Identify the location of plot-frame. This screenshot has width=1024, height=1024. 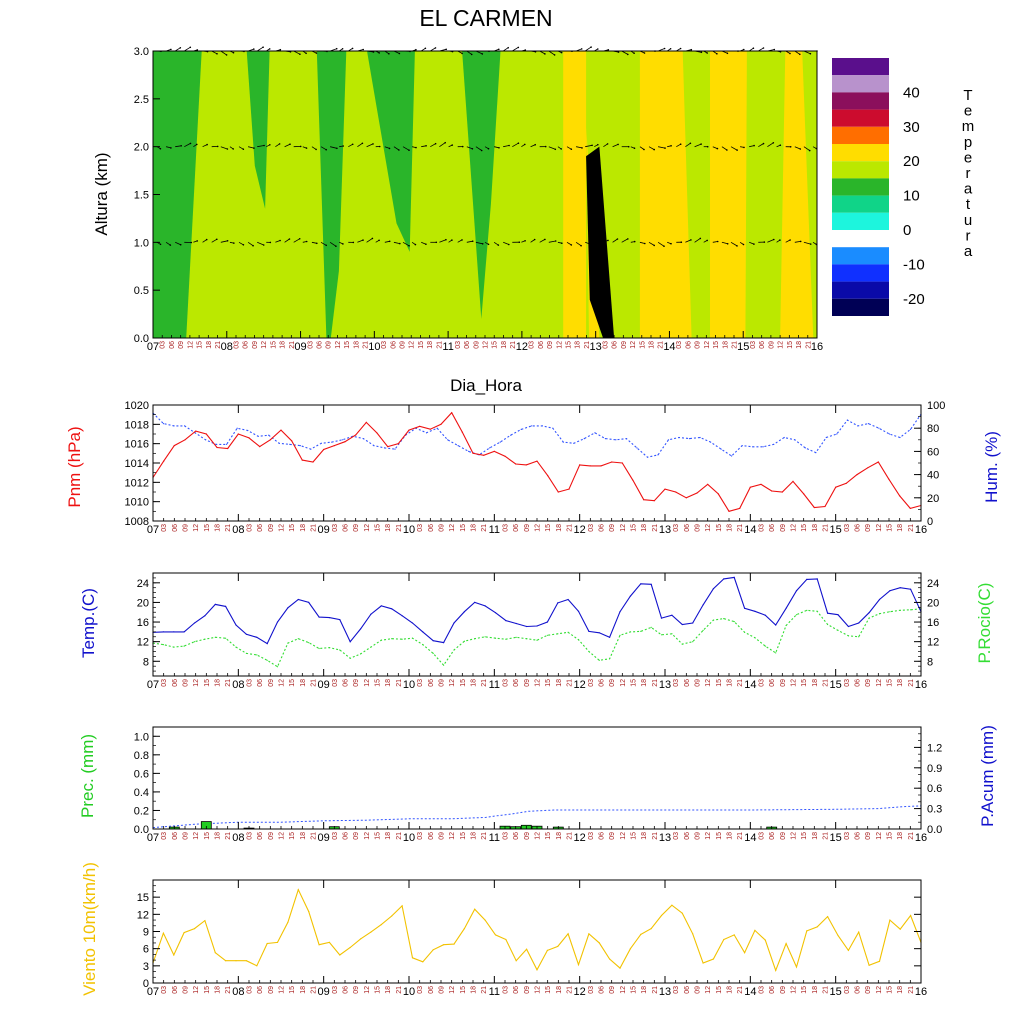
(537, 778).